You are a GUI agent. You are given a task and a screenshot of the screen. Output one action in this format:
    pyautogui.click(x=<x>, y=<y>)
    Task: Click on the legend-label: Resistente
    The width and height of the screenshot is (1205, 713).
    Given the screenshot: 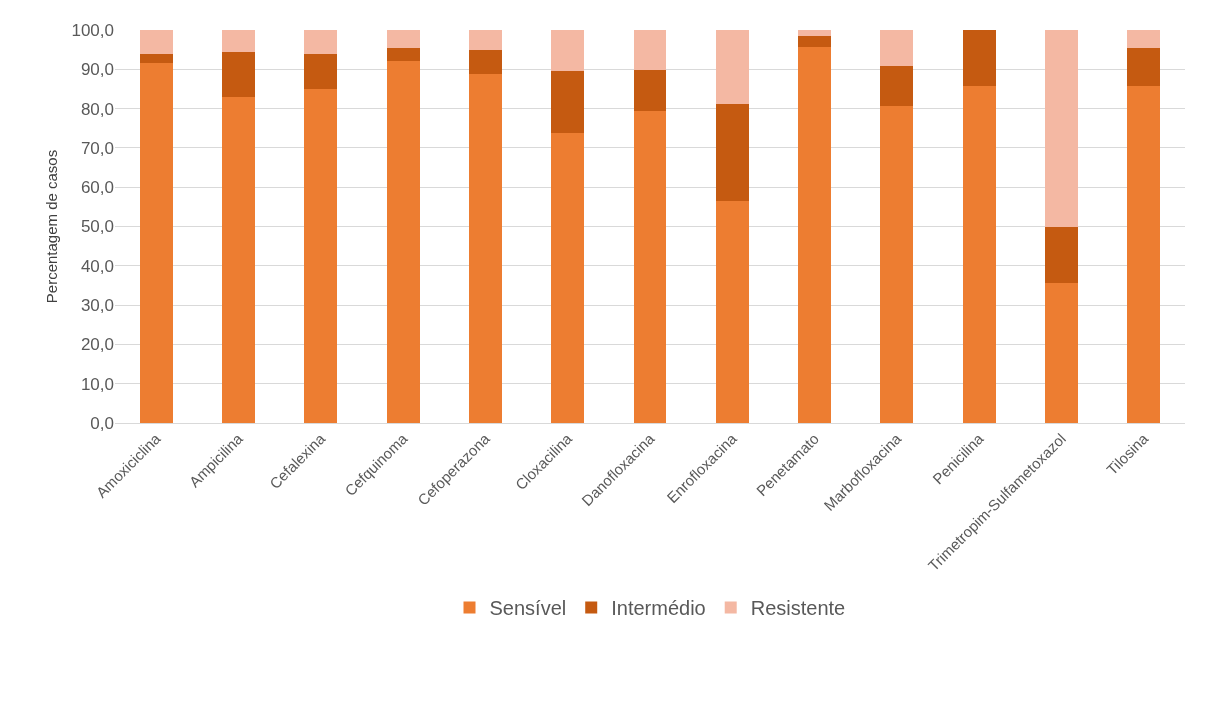 What is the action you would take?
    pyautogui.click(x=798, y=608)
    